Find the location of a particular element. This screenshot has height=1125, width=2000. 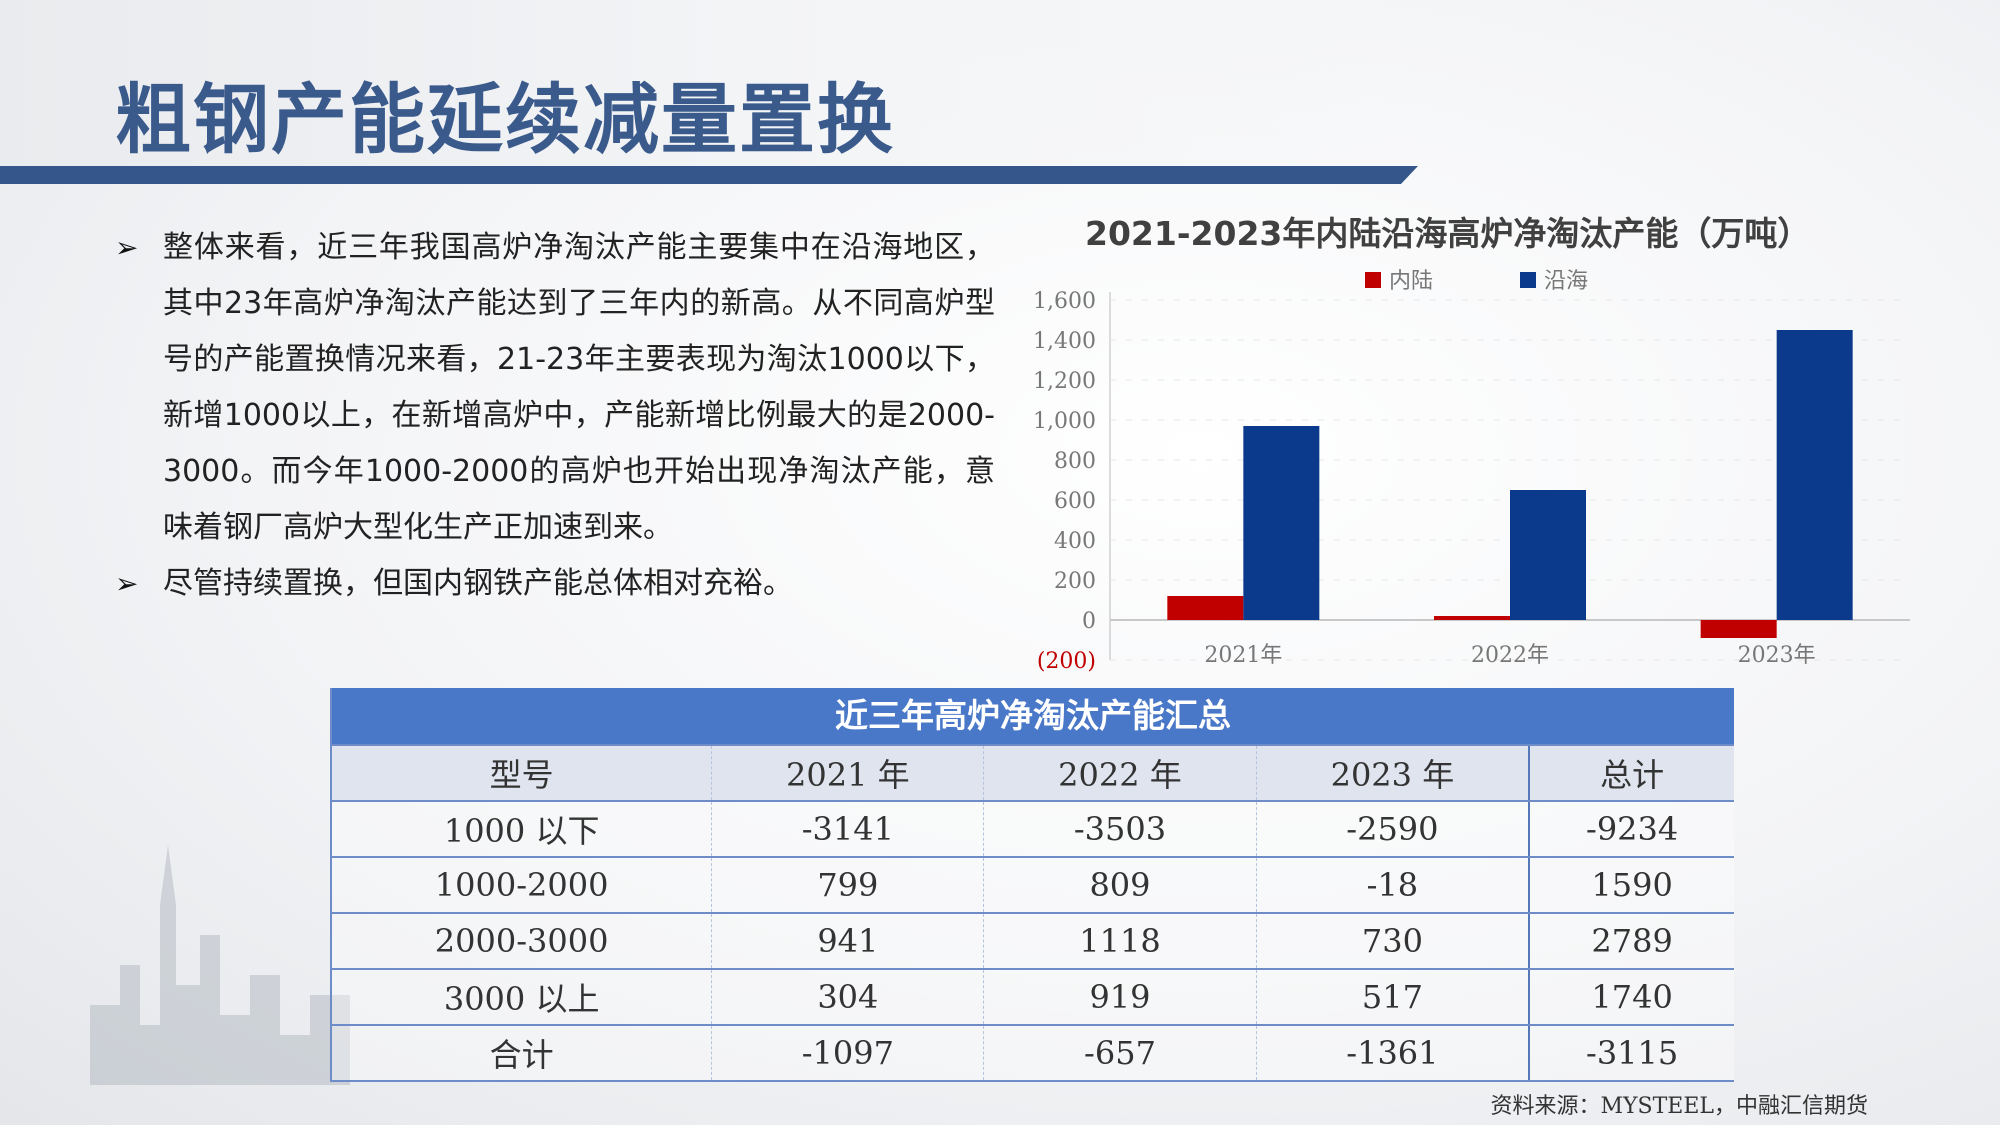

table-header-cell: 型号 is located at coordinates (521, 773).